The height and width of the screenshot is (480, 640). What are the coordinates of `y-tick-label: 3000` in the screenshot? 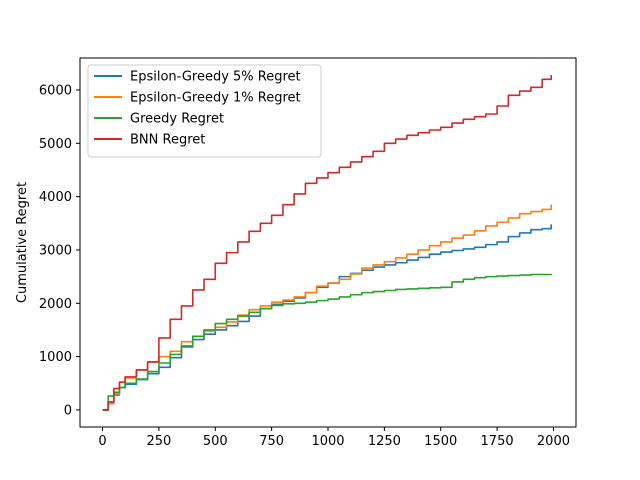 It's located at (55, 250).